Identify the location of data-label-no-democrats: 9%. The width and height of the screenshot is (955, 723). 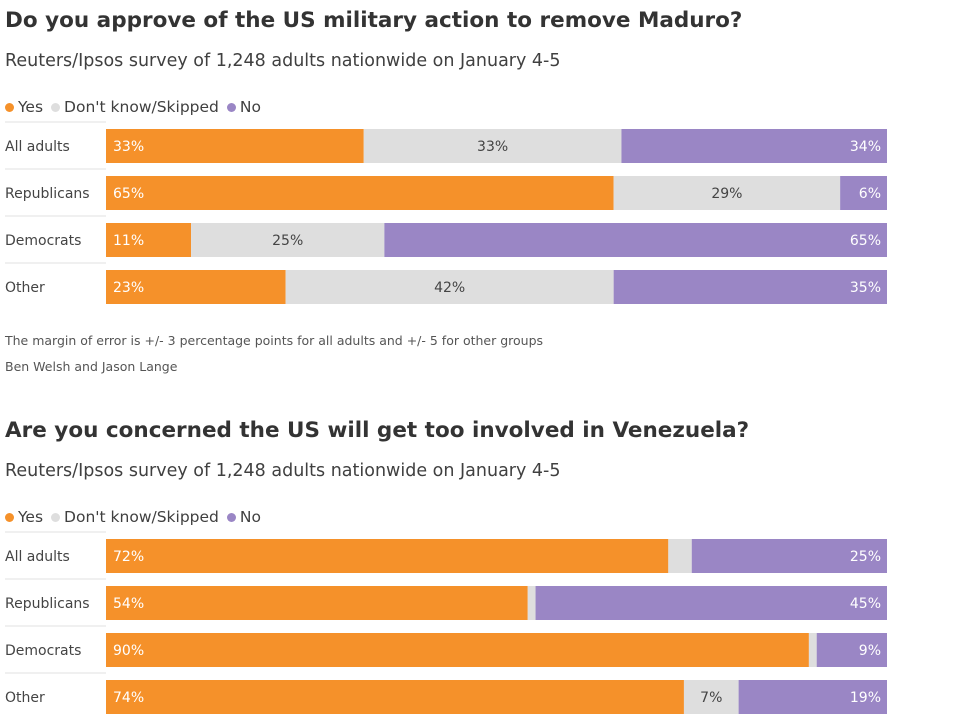
(870, 651).